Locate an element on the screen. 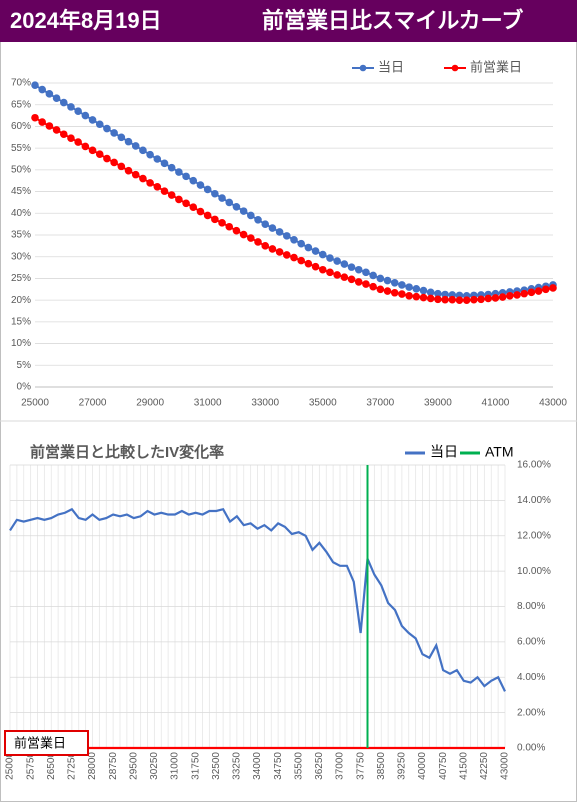  x-tick-label: 27000 is located at coordinates (93, 403).